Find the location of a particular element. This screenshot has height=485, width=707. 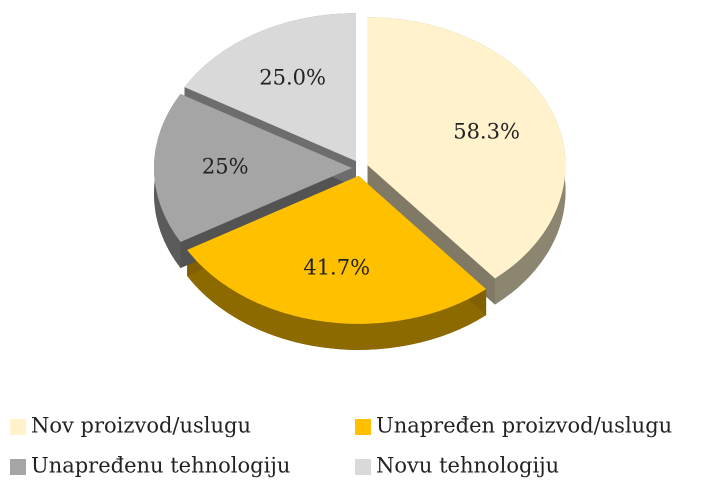

legend-label: Novu tehnologiju is located at coordinates (467, 466).